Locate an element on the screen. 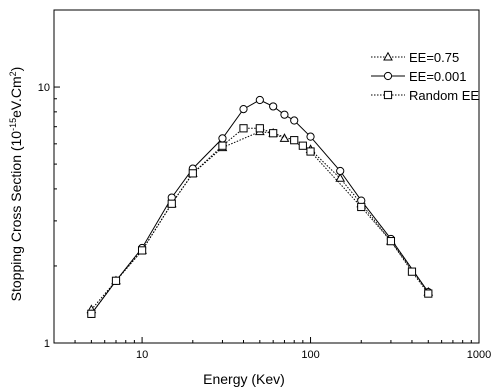  legend-entry: EE=0.75 is located at coordinates (415, 57).